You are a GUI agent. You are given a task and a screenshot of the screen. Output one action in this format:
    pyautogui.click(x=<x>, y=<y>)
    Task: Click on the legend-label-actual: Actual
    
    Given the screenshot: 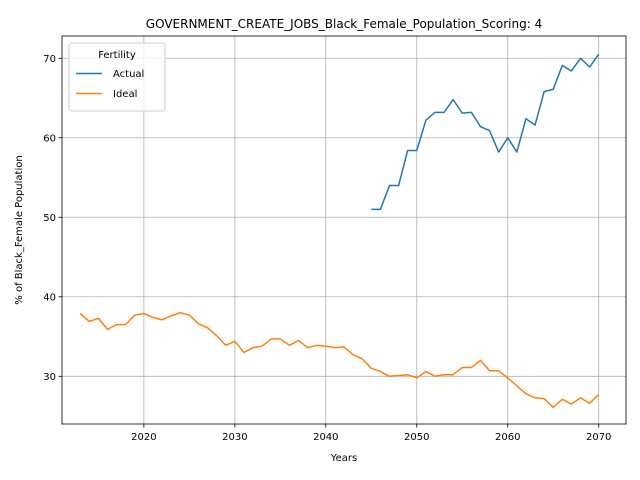 What is the action you would take?
    pyautogui.click(x=128, y=74)
    